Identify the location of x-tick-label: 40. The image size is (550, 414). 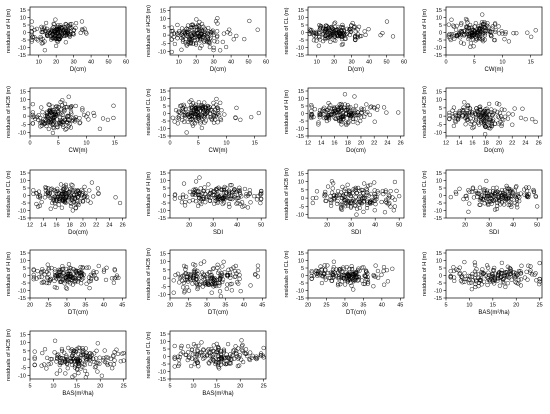
(231, 63).